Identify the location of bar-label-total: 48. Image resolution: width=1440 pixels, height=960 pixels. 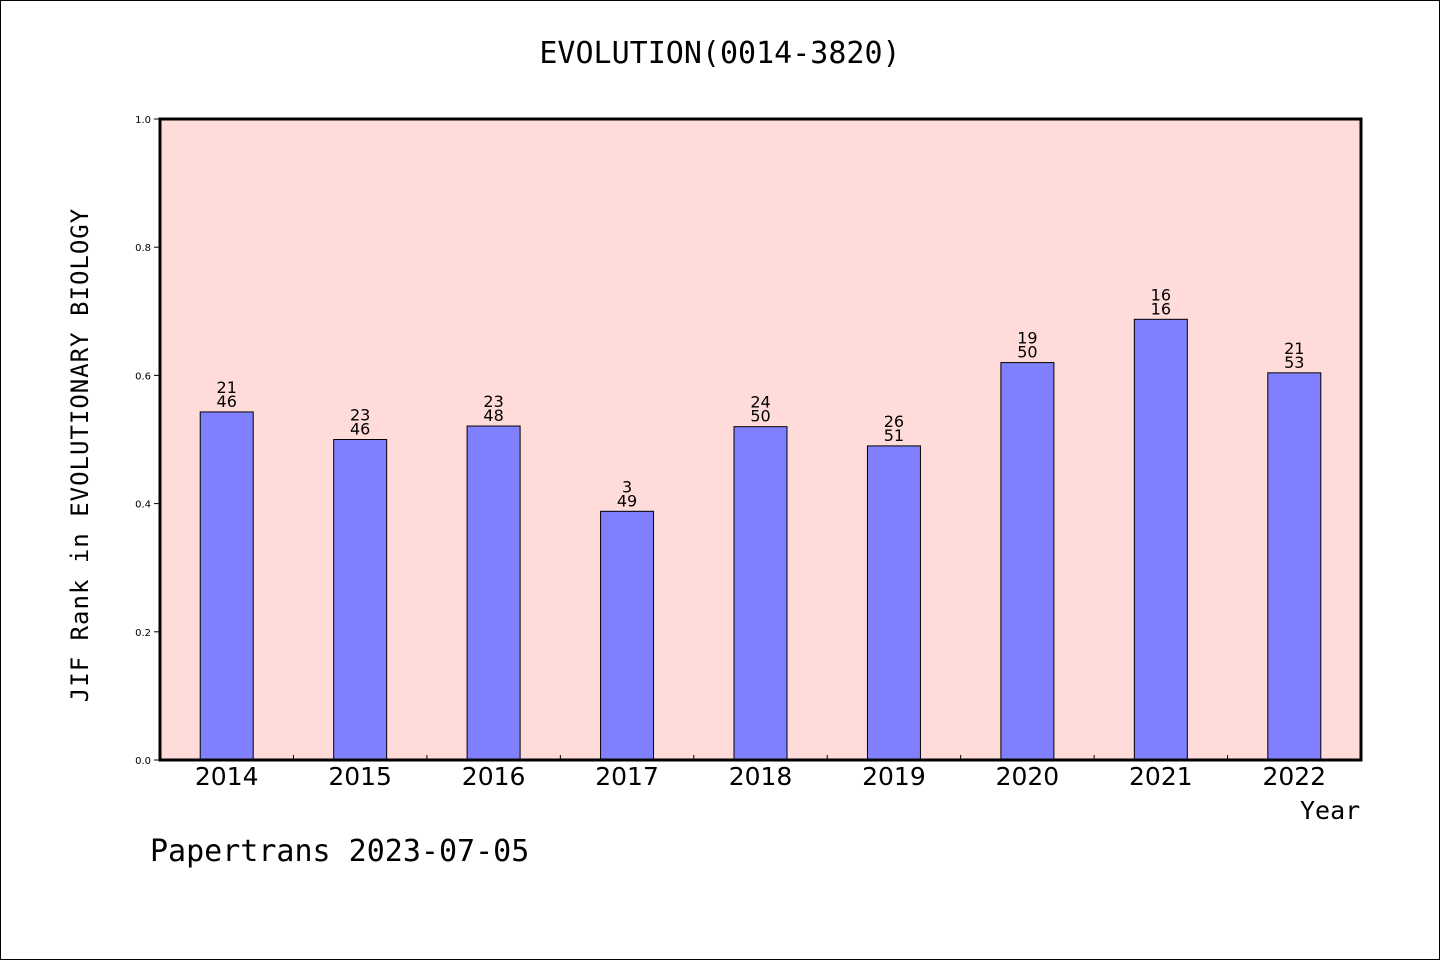
(493, 415).